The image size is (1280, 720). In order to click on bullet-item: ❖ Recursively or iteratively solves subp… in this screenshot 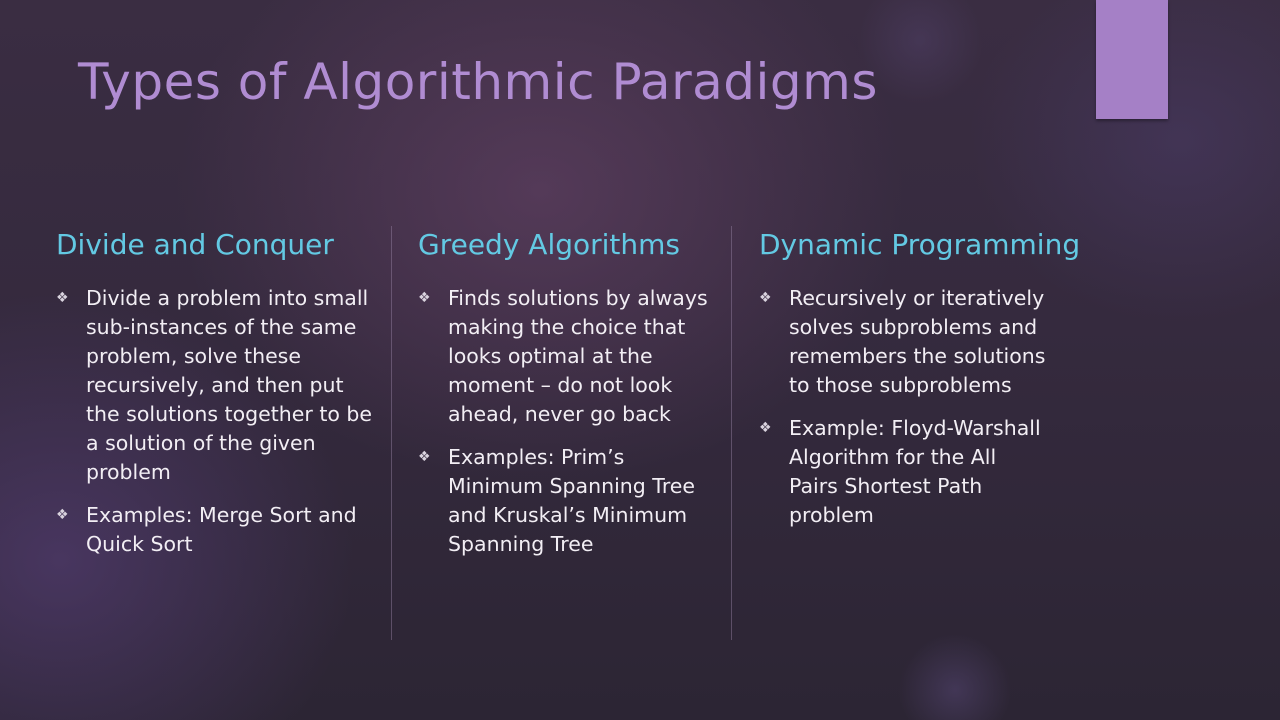, I will do `click(904, 342)`.